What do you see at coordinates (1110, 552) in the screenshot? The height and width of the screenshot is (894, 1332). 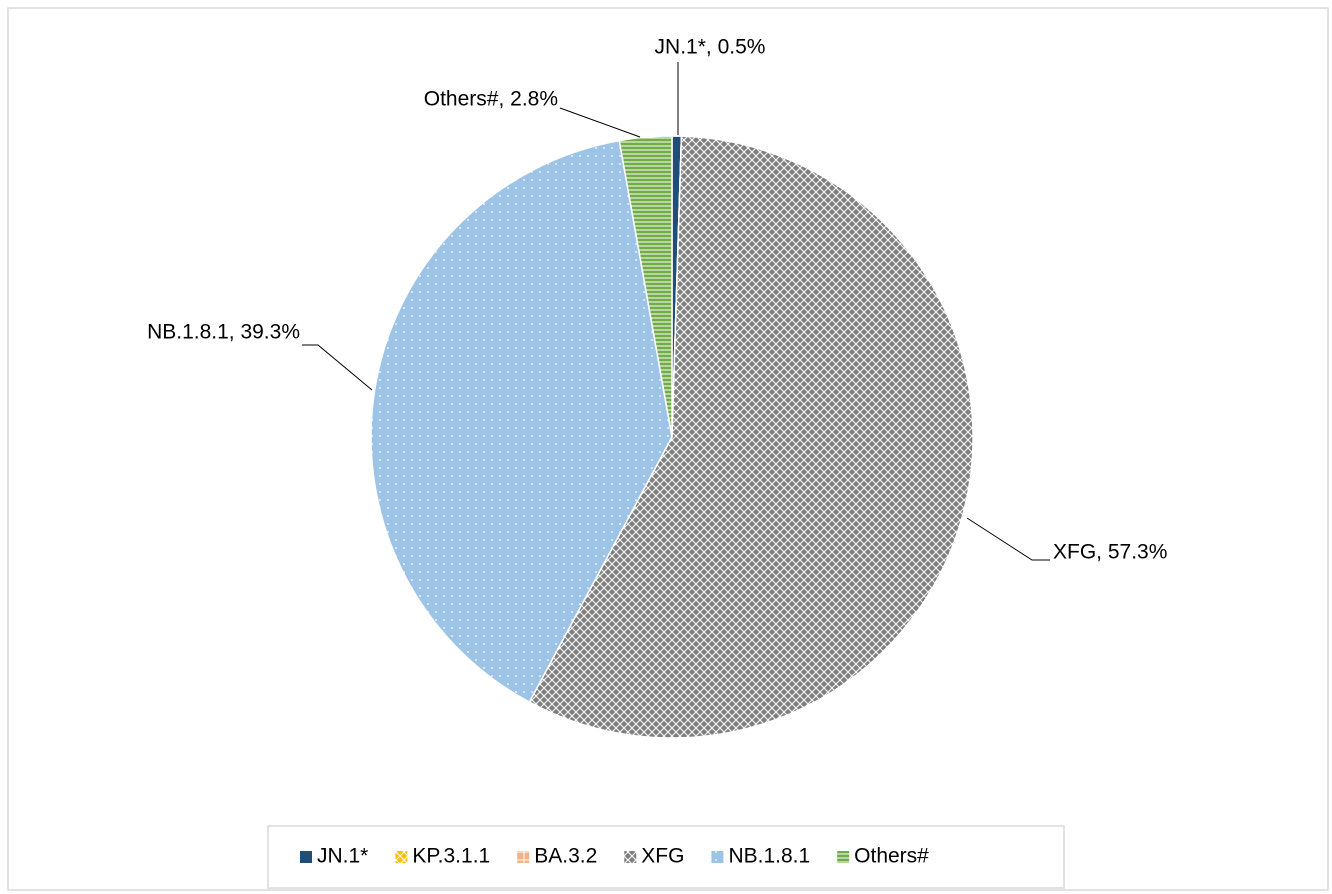 I see `data-label: XFG, 57.3%` at bounding box center [1110, 552].